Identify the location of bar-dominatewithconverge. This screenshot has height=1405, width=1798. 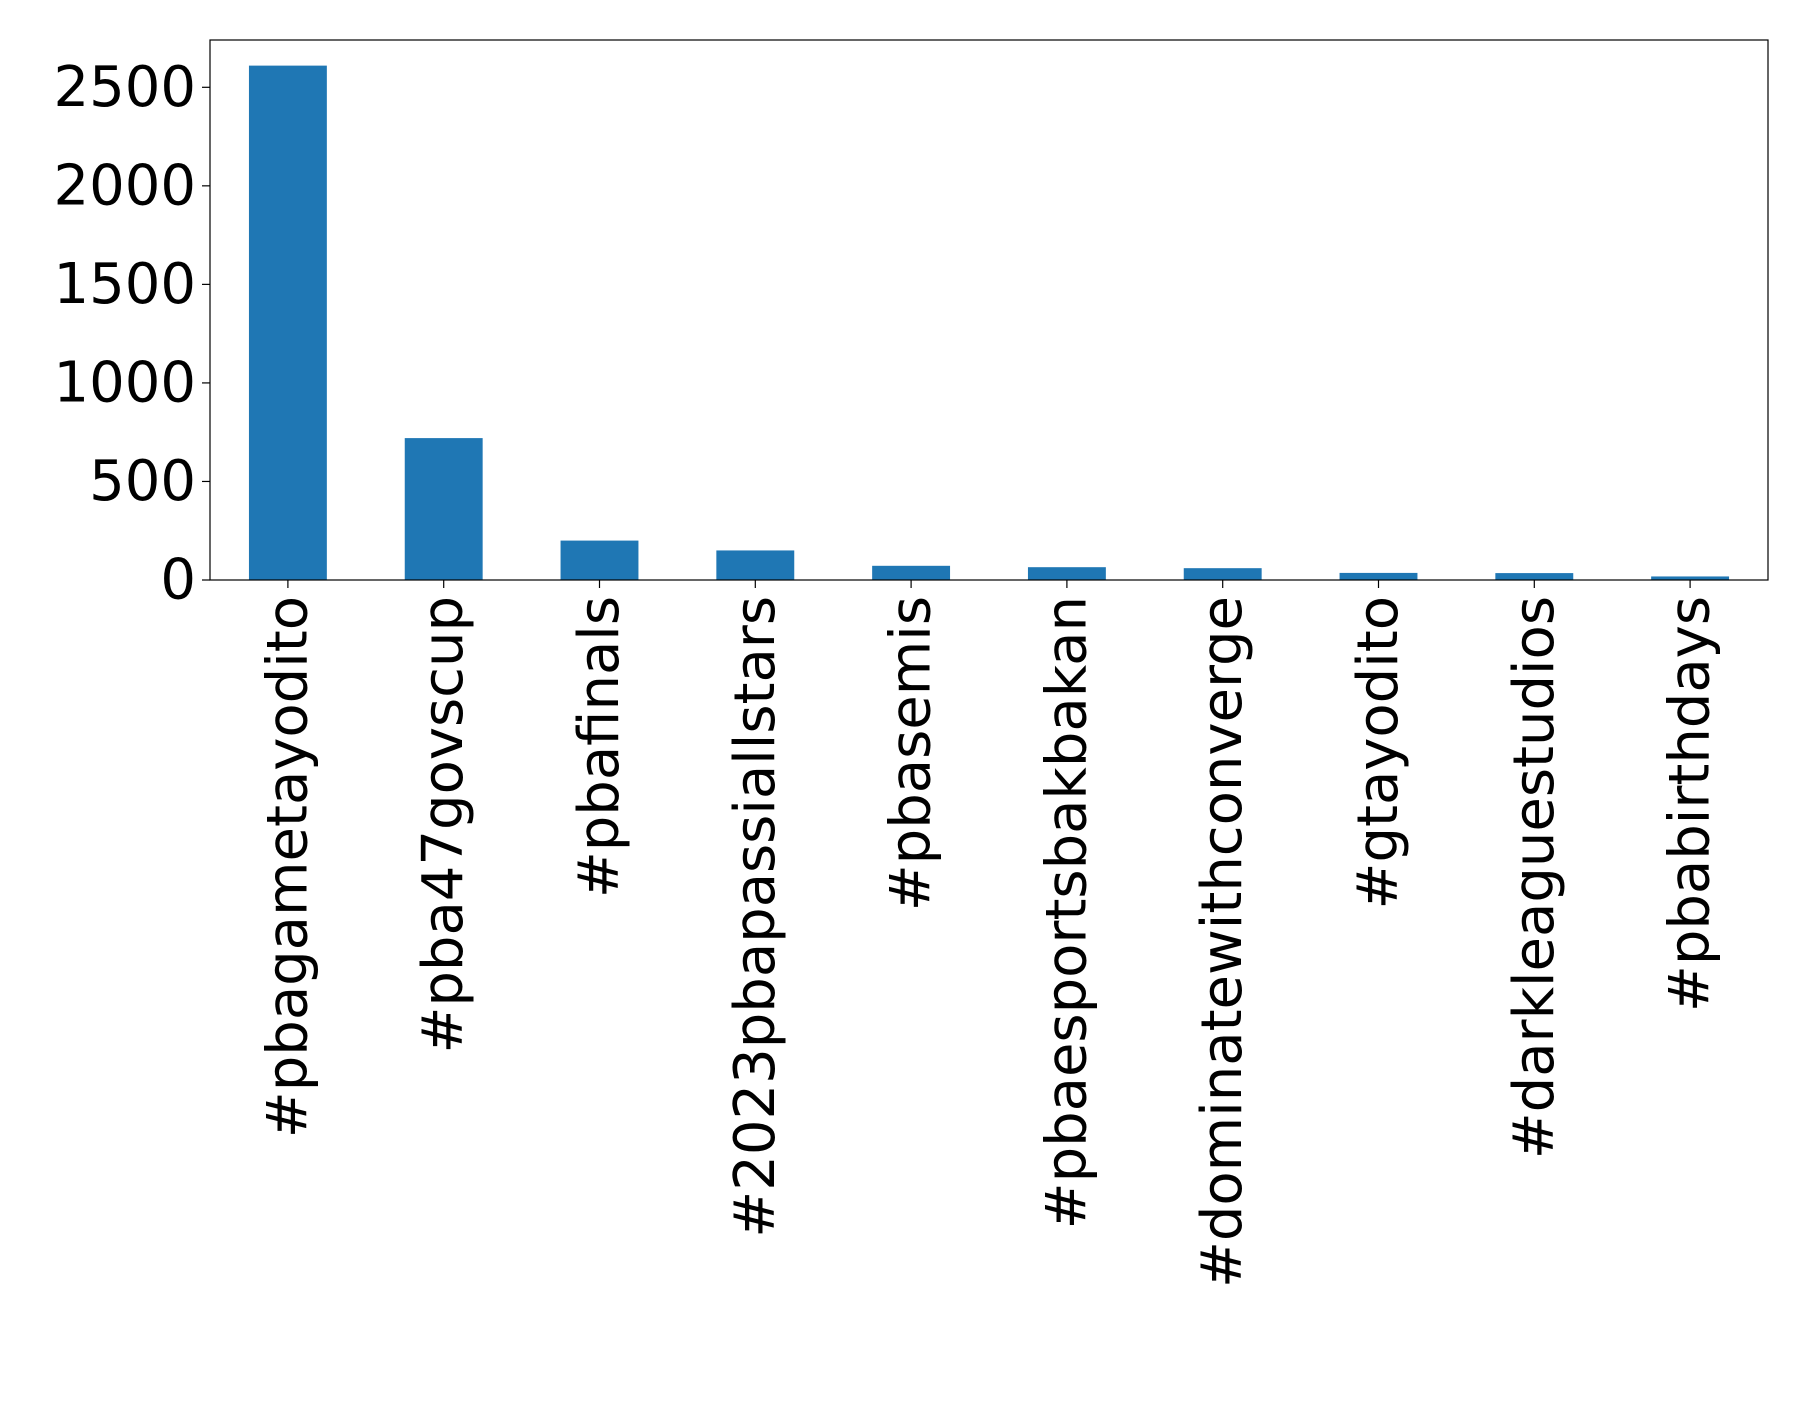
(1222, 574).